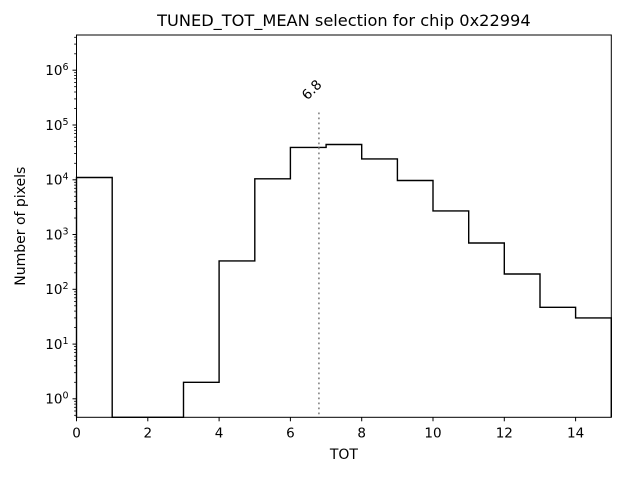  I want to click on y-tick-label: 10⁵, so click(56, 125).